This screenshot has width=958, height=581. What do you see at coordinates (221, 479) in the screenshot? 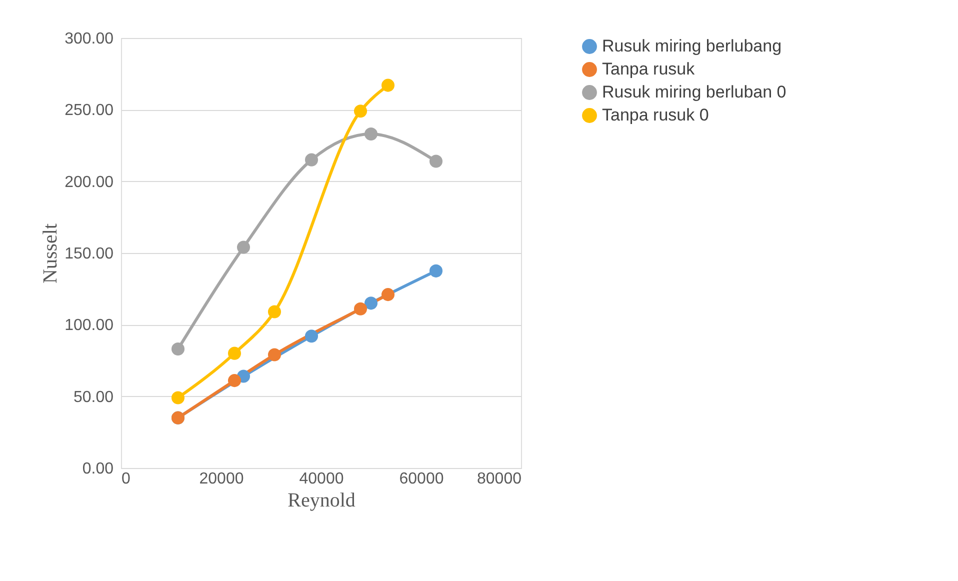
I see `x-tick-label: 20000` at bounding box center [221, 479].